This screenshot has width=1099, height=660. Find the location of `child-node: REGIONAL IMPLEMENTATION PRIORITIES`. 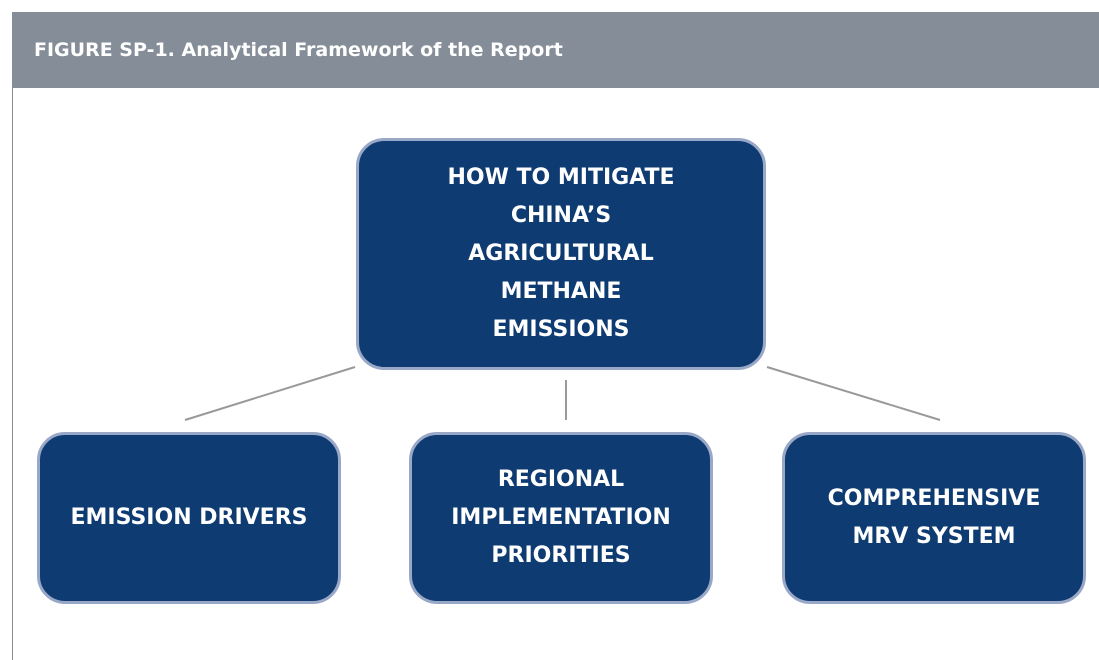

child-node: REGIONAL IMPLEMENTATION PRIORITIES is located at coordinates (561, 518).